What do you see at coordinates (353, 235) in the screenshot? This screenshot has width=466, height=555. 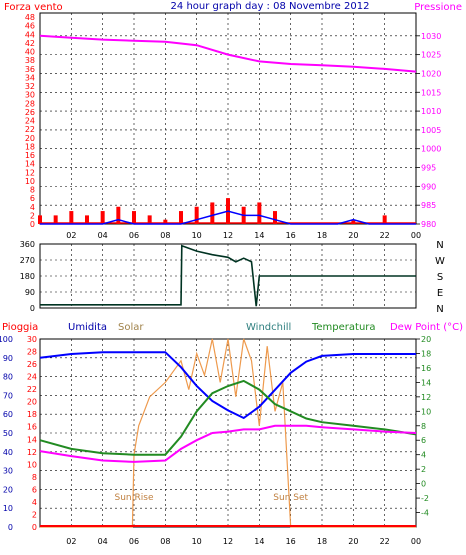 I see `x-tick-label: 20` at bounding box center [353, 235].